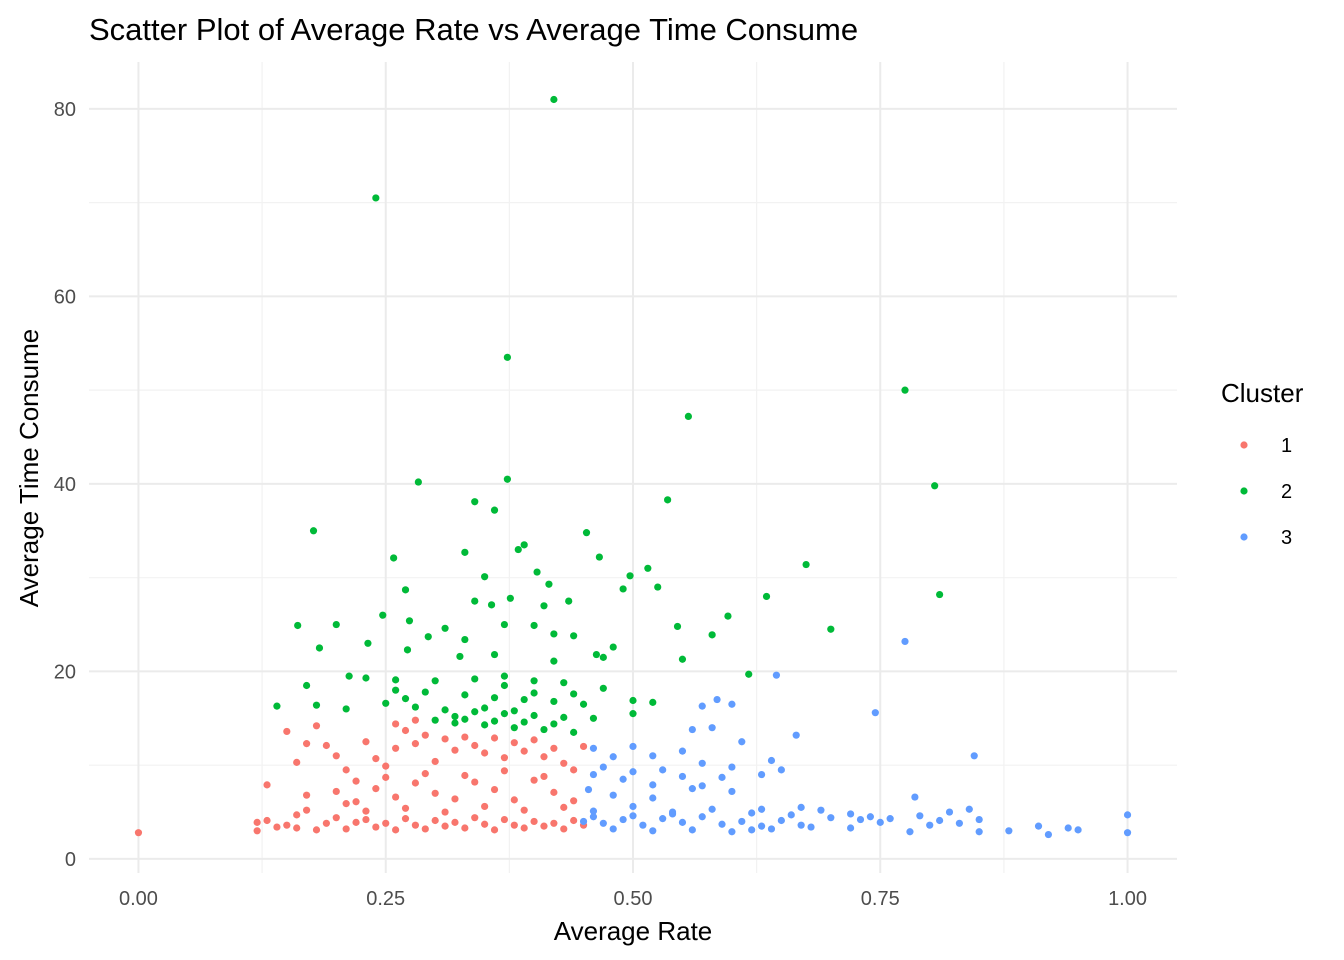 This screenshot has width=1344, height=960. What do you see at coordinates (1262, 393) in the screenshot?
I see `legend-title: Cluster` at bounding box center [1262, 393].